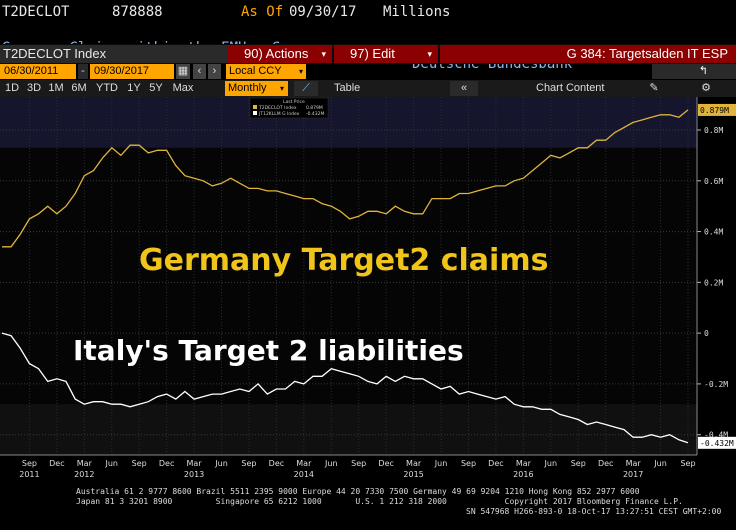  I want to click on collapse-icon: «, so click(464, 88).